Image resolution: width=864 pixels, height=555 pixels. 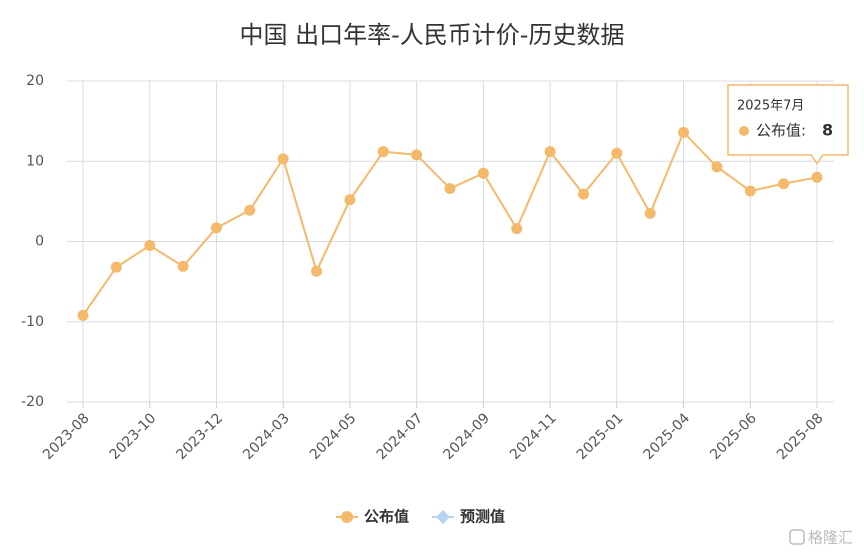 I want to click on x-tick-label: 2023-12, so click(x=199, y=436).